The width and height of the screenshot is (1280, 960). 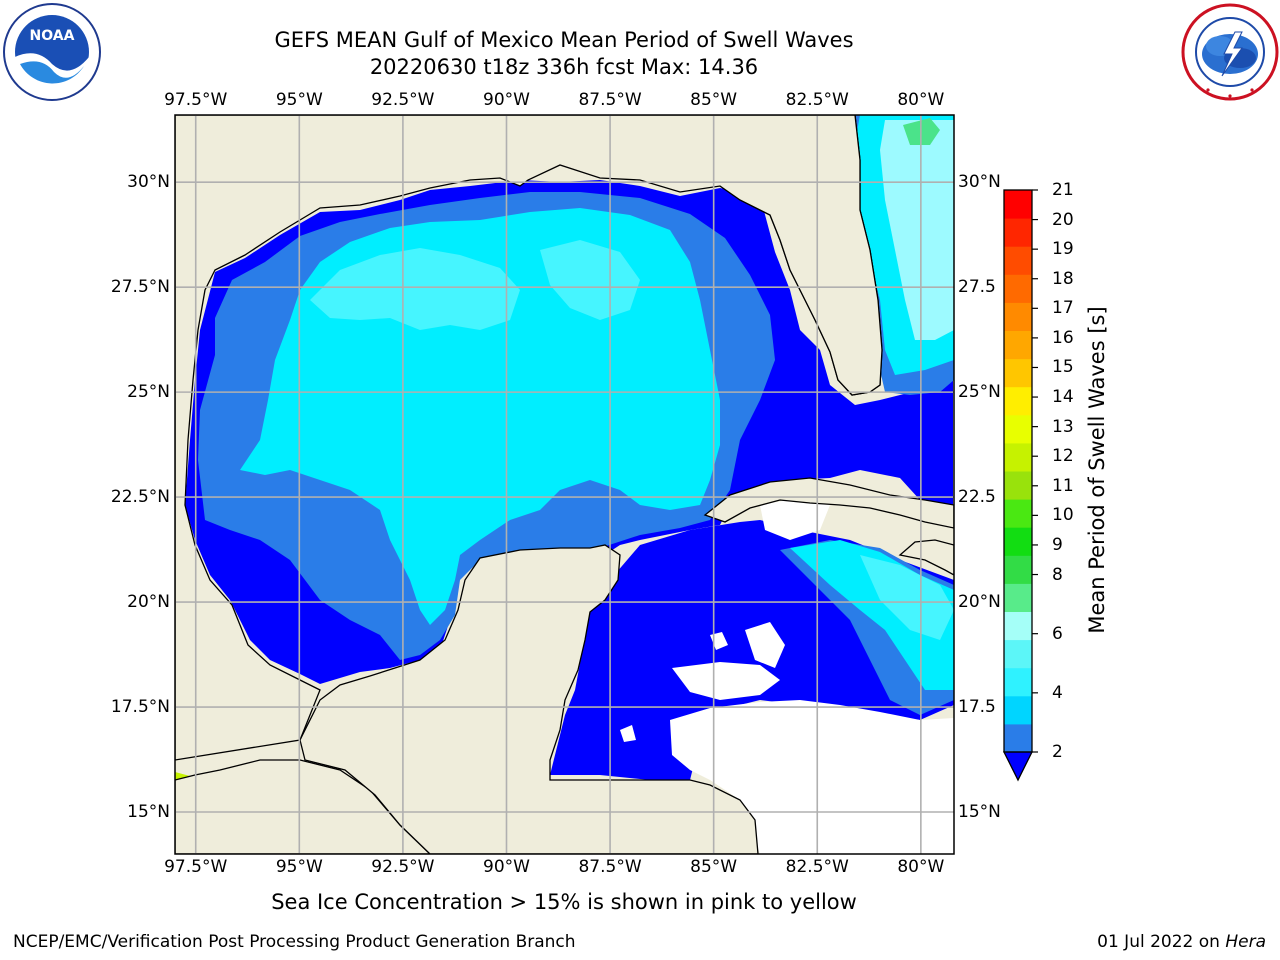 I want to click on caribbean-no-data-patch1, so click(x=726, y=681).